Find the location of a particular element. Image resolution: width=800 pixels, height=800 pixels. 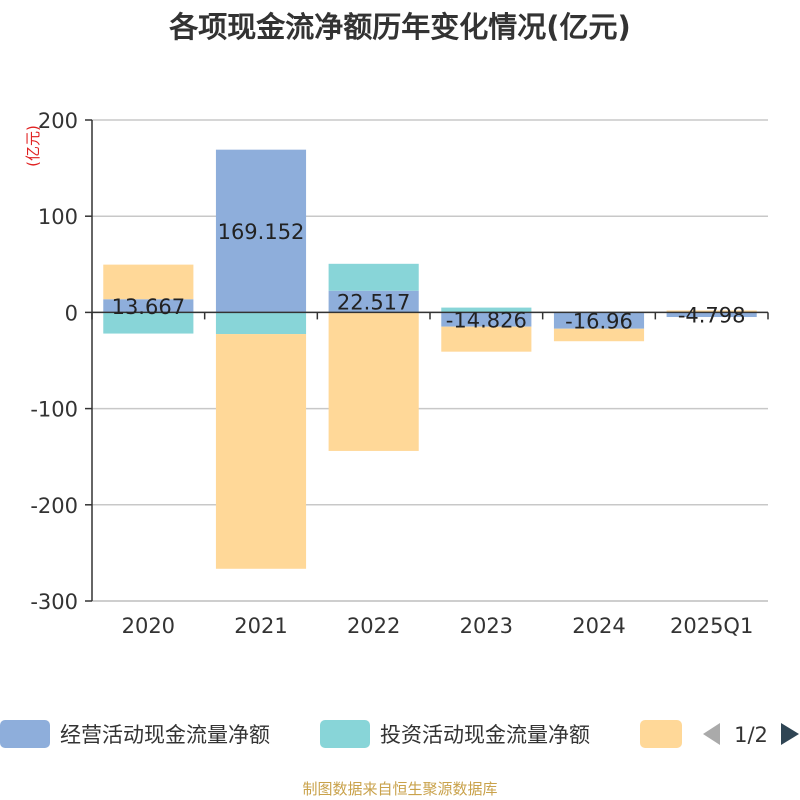

legend-label-investing: 投资活动现金流量净额 is located at coordinates (485, 735).